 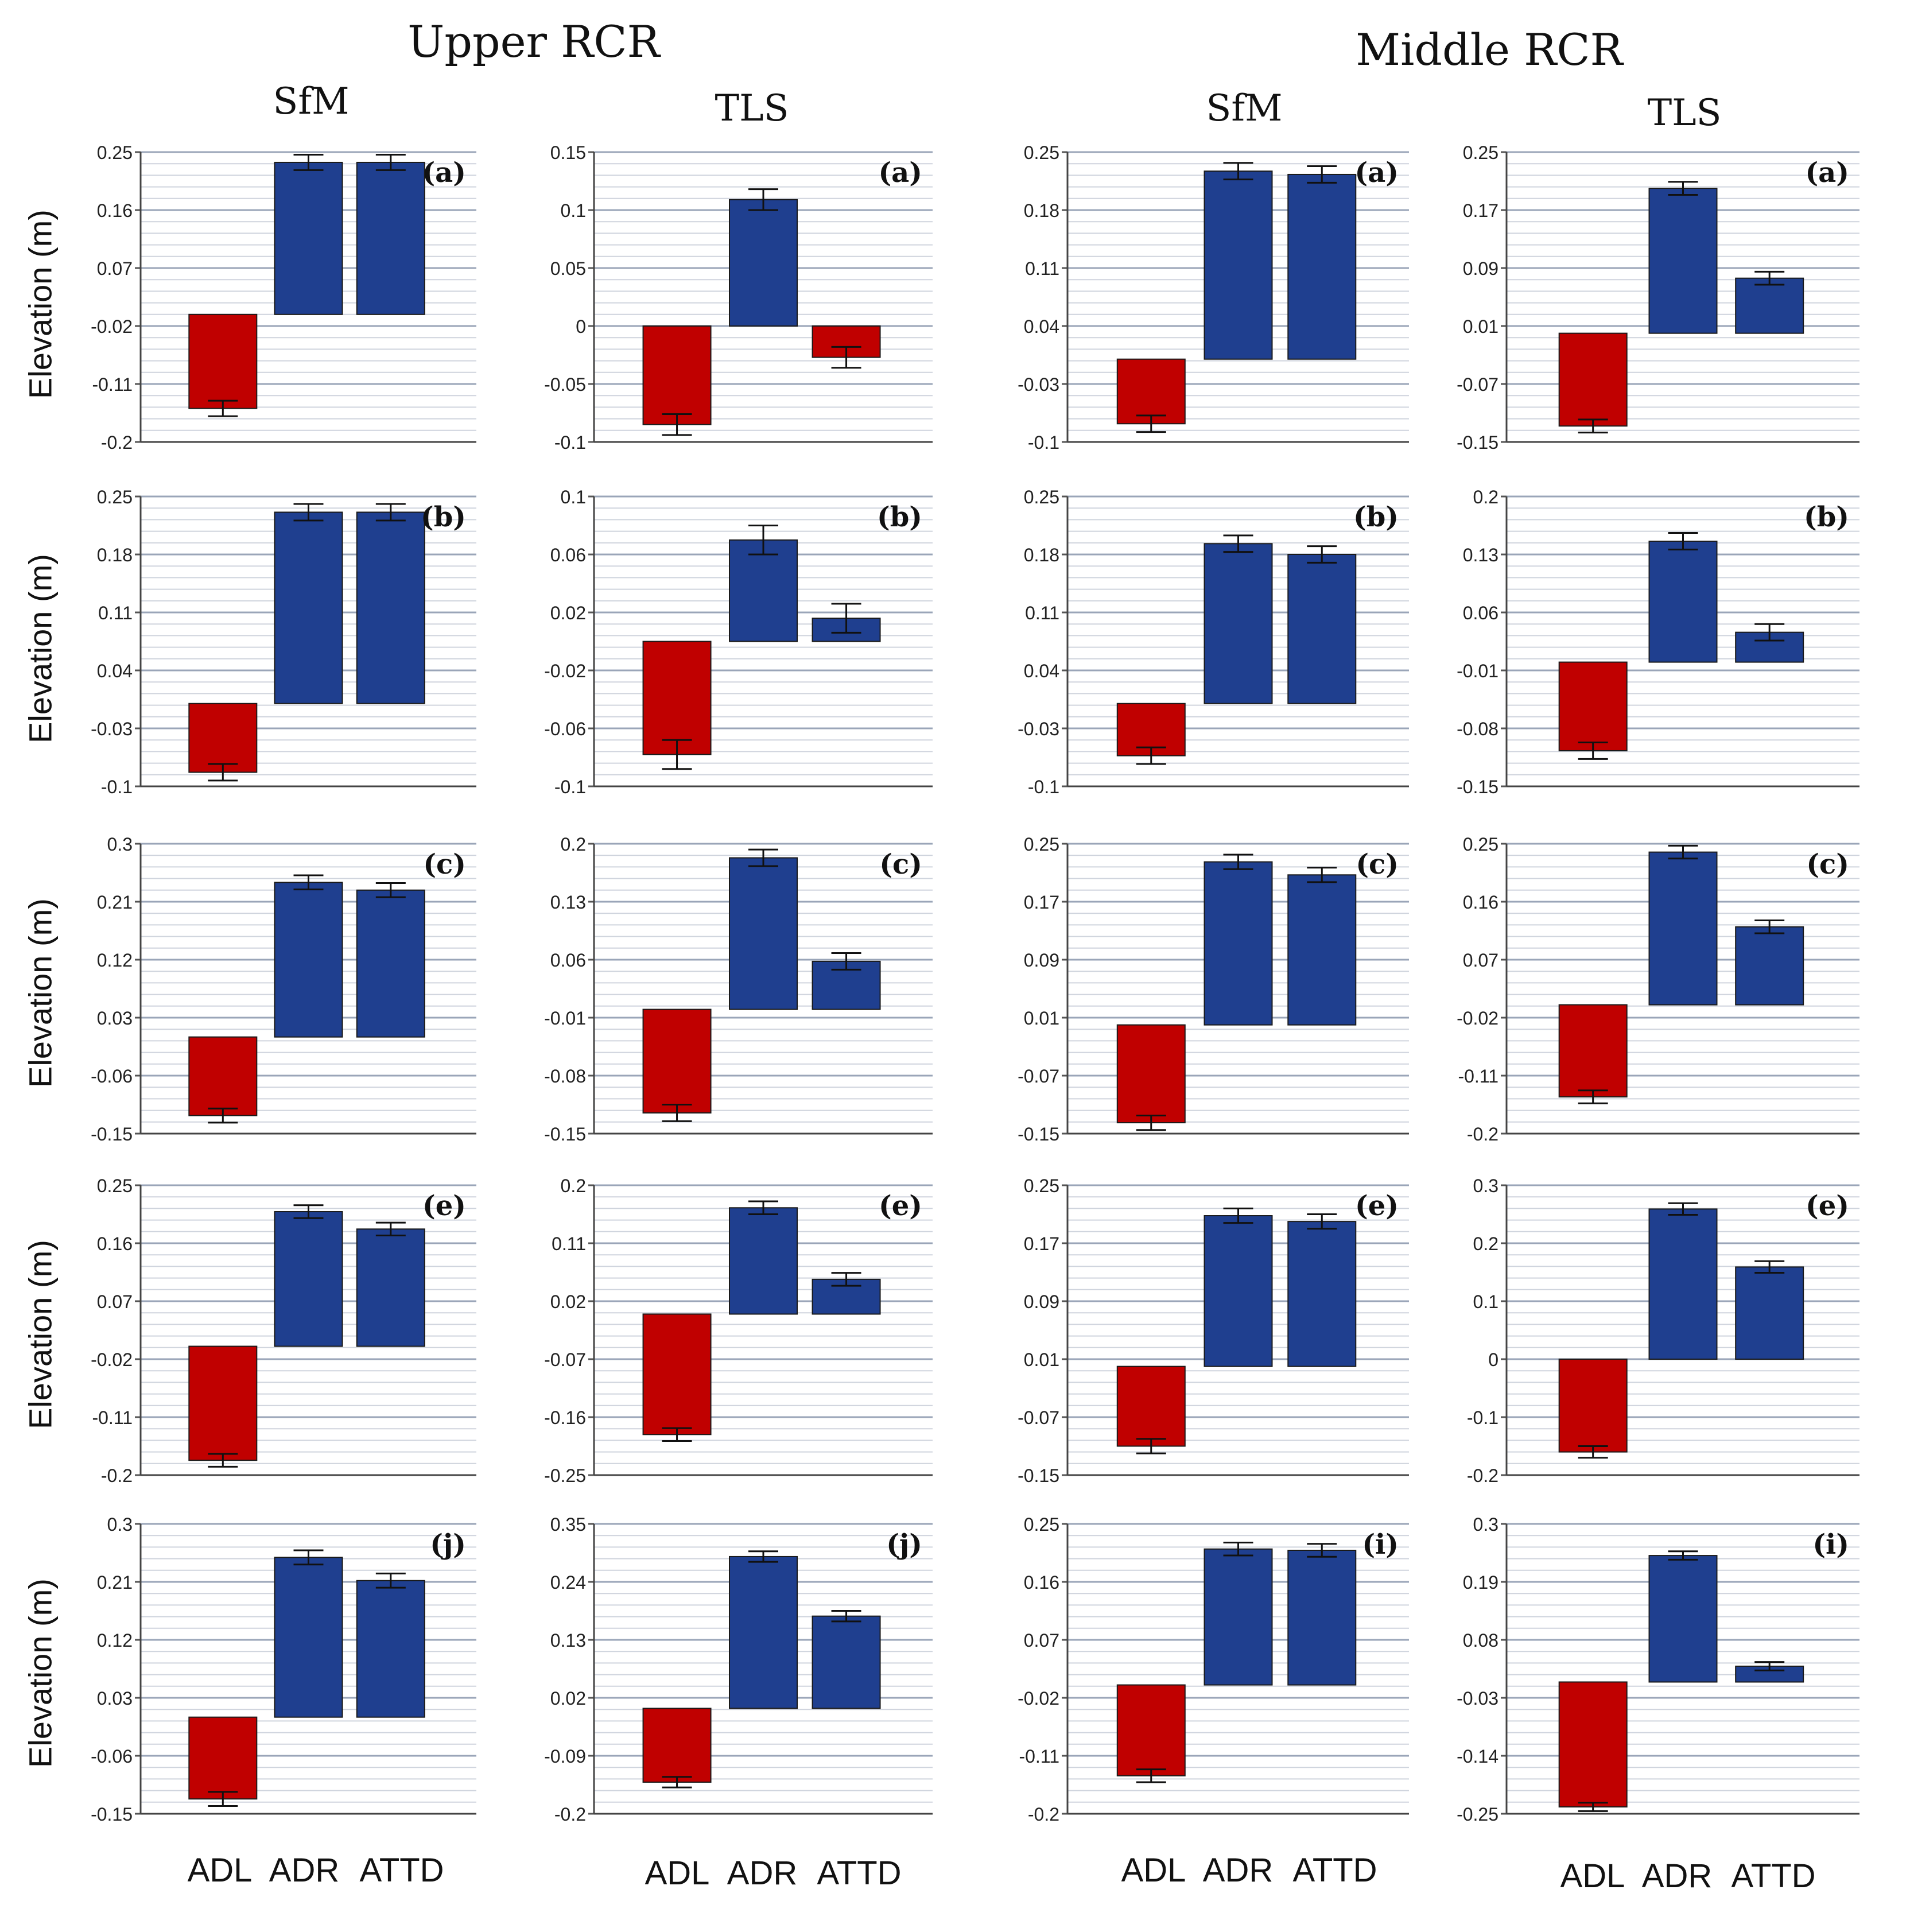 What do you see at coordinates (677, 1873) in the screenshot?
I see `x-label-adl-col-2: ADL` at bounding box center [677, 1873].